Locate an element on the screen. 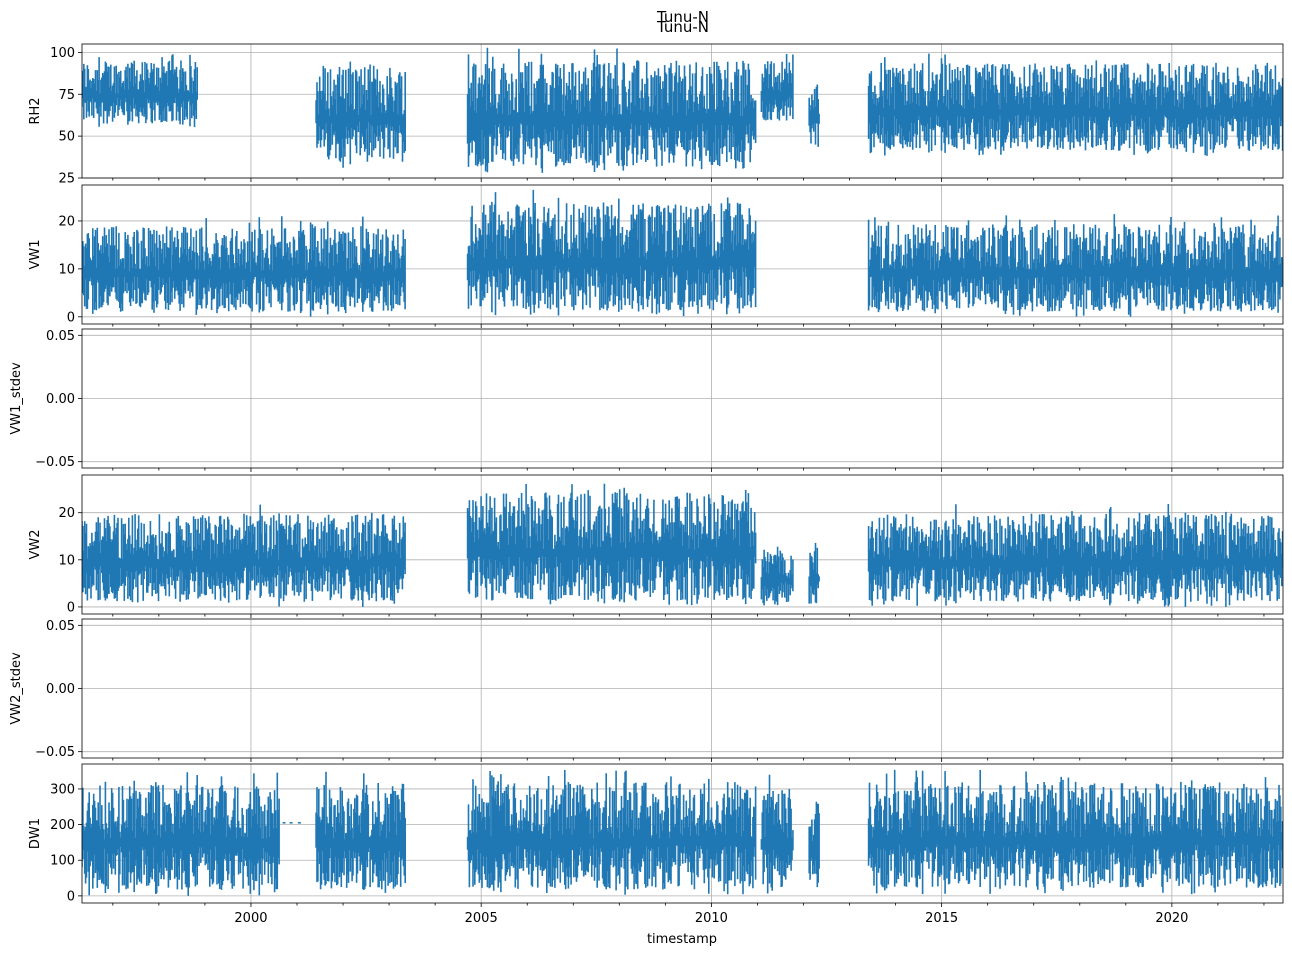 The width and height of the screenshot is (1292, 956). panel-VW1_stdev: −0.05 0.00 0.05 VW1_stdev is located at coordinates (646, 400).